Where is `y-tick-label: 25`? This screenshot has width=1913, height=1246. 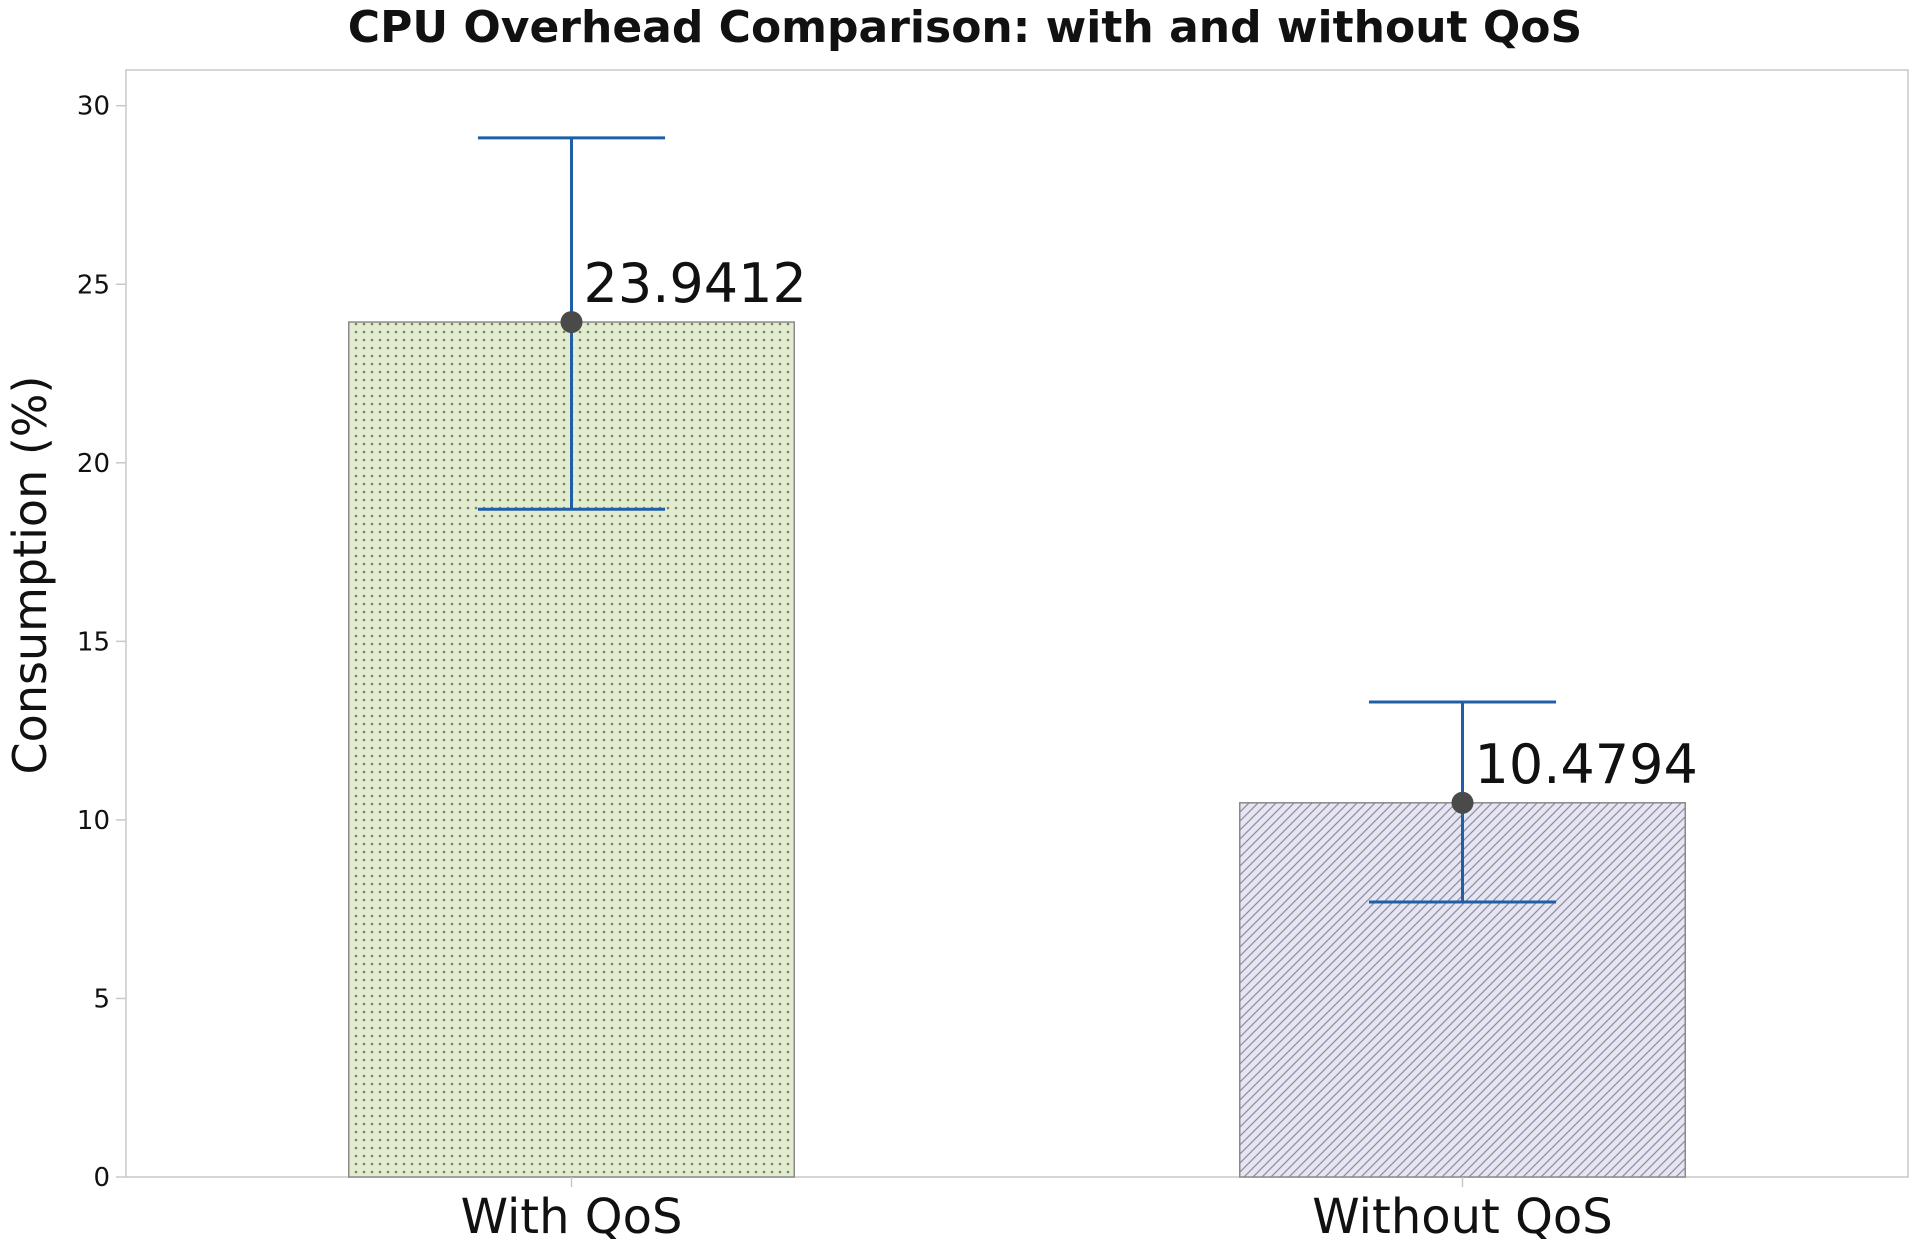 y-tick-label: 25 is located at coordinates (93, 285).